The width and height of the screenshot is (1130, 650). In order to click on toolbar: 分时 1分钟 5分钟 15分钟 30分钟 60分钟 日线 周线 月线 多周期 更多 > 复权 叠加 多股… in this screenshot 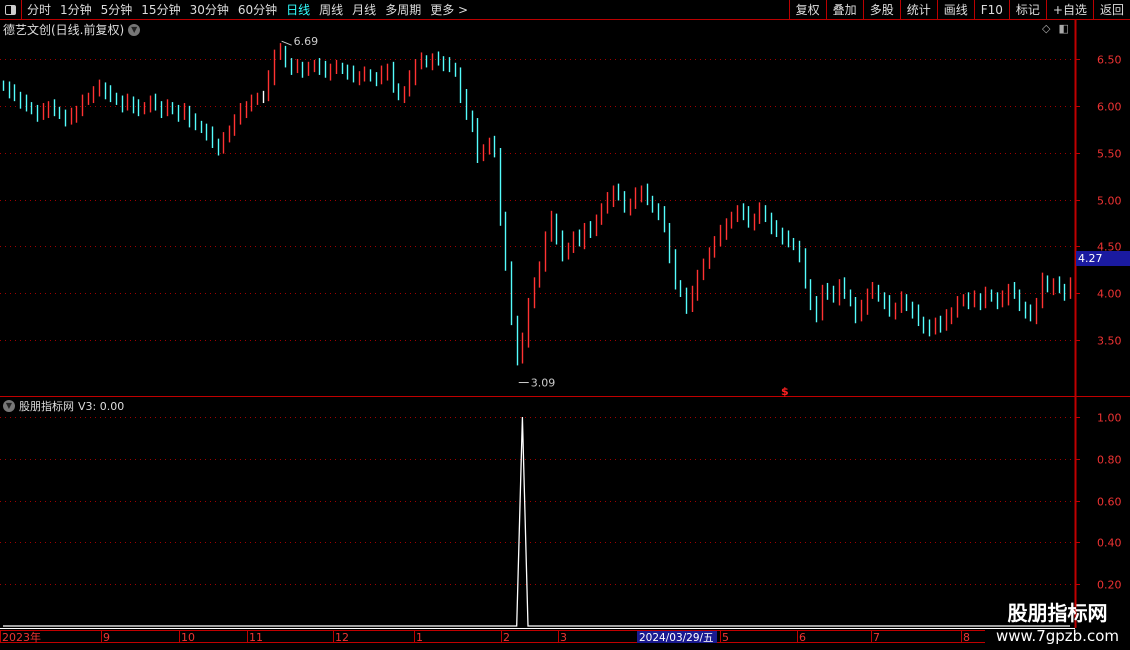, I will do `click(565, 10)`.